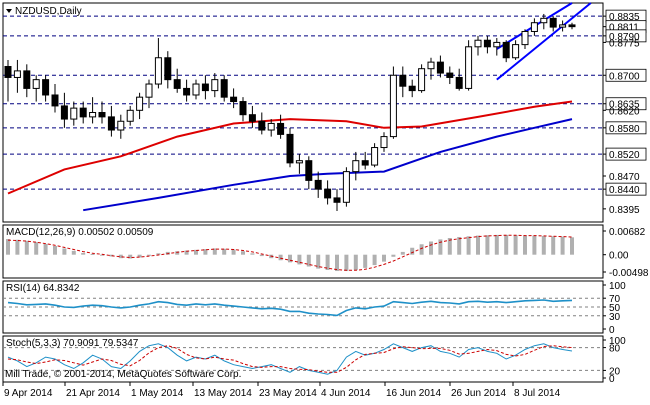 This screenshot has width=650, height=405. I want to click on y-tick-label: 0.8635, so click(624, 105).